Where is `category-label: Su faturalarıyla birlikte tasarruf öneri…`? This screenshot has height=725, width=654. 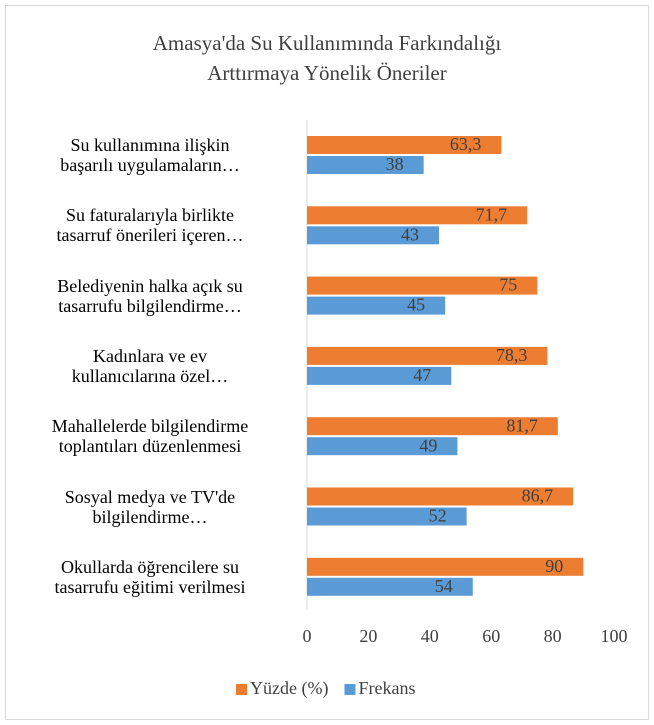
category-label: Su faturalarıyla birlikte tasarruf öneri… is located at coordinates (150, 225).